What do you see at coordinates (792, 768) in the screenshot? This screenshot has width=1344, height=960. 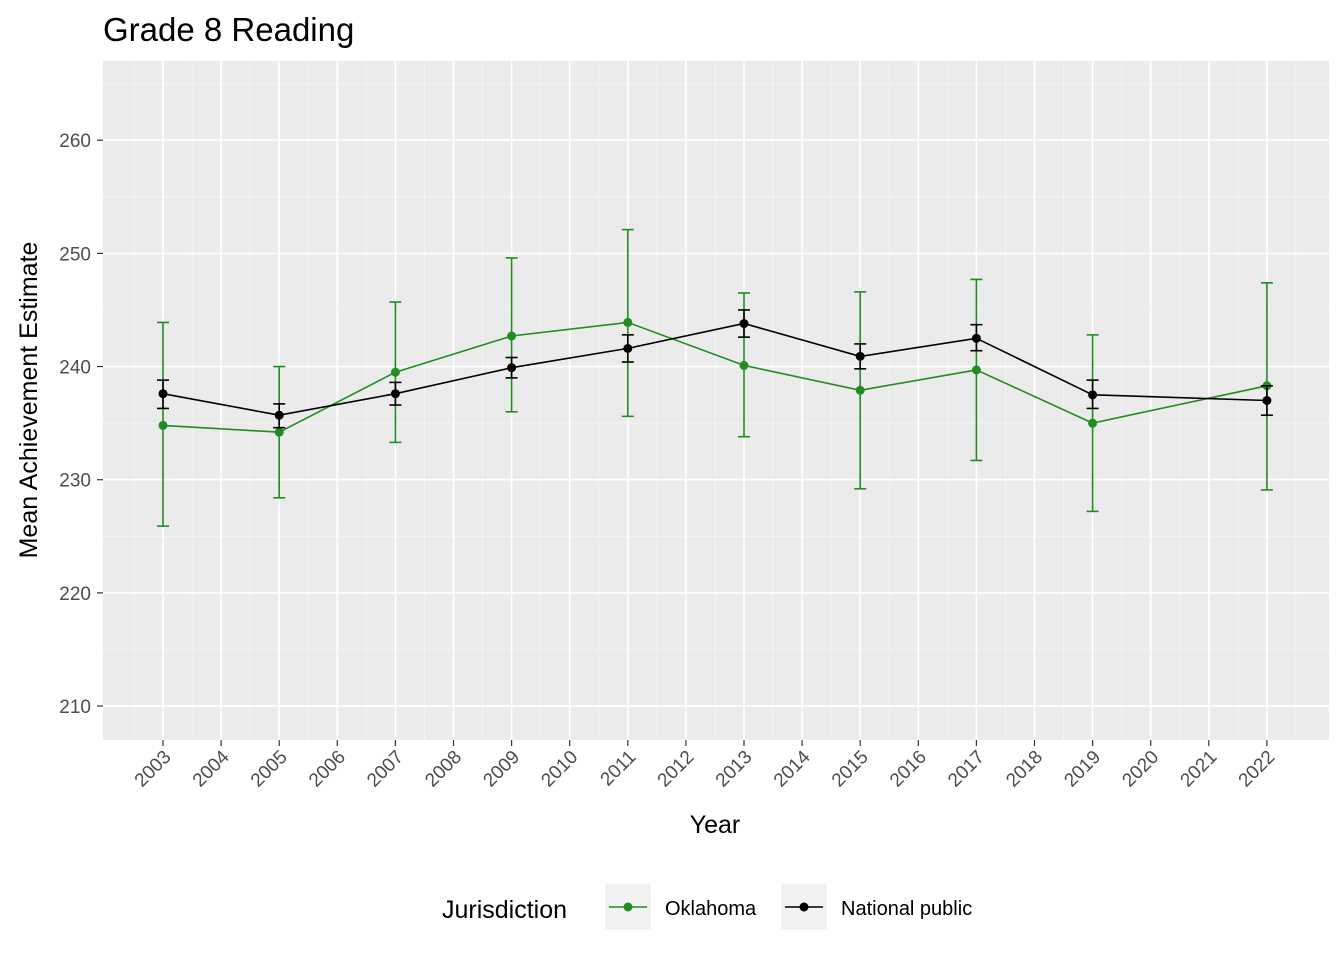 I see `x-tick-label: 2014` at bounding box center [792, 768].